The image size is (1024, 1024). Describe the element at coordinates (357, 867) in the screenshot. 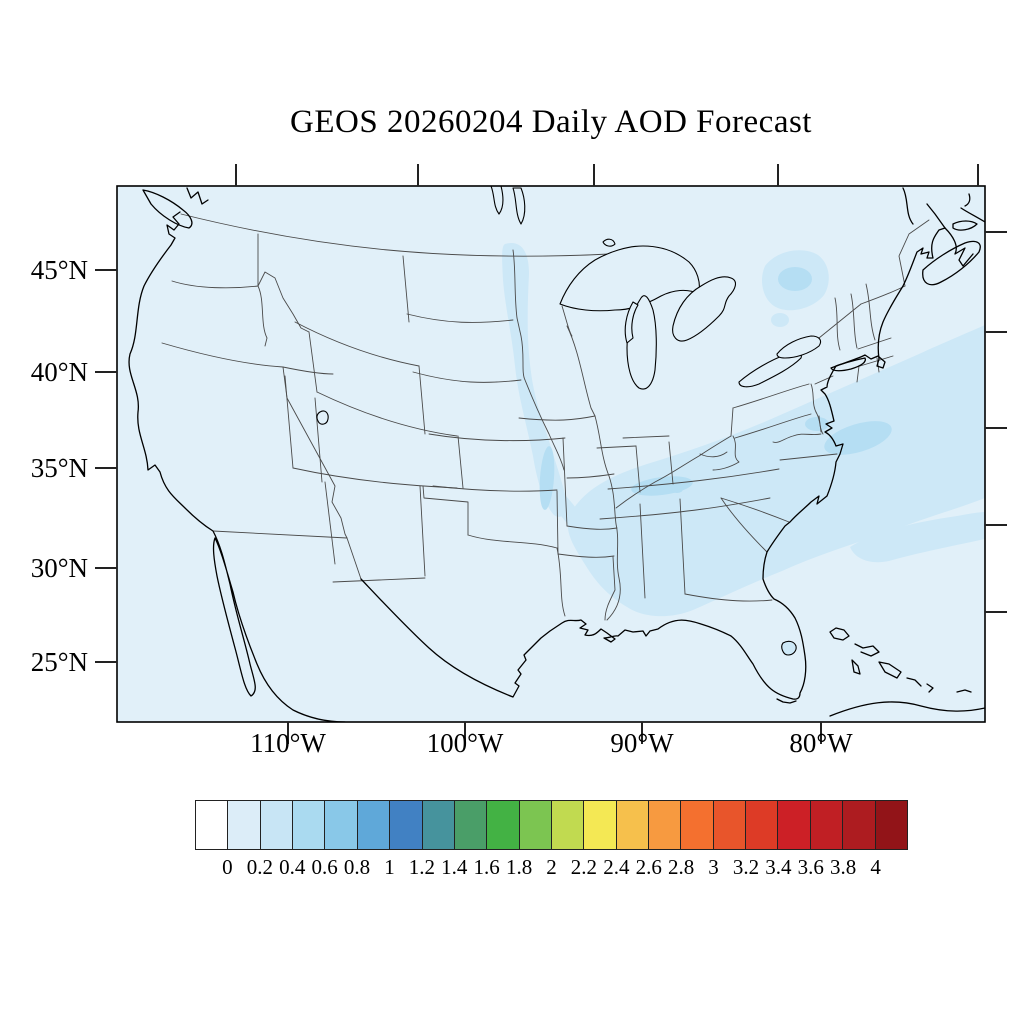

I see `colorbar-tick-label: 0.8` at that location.